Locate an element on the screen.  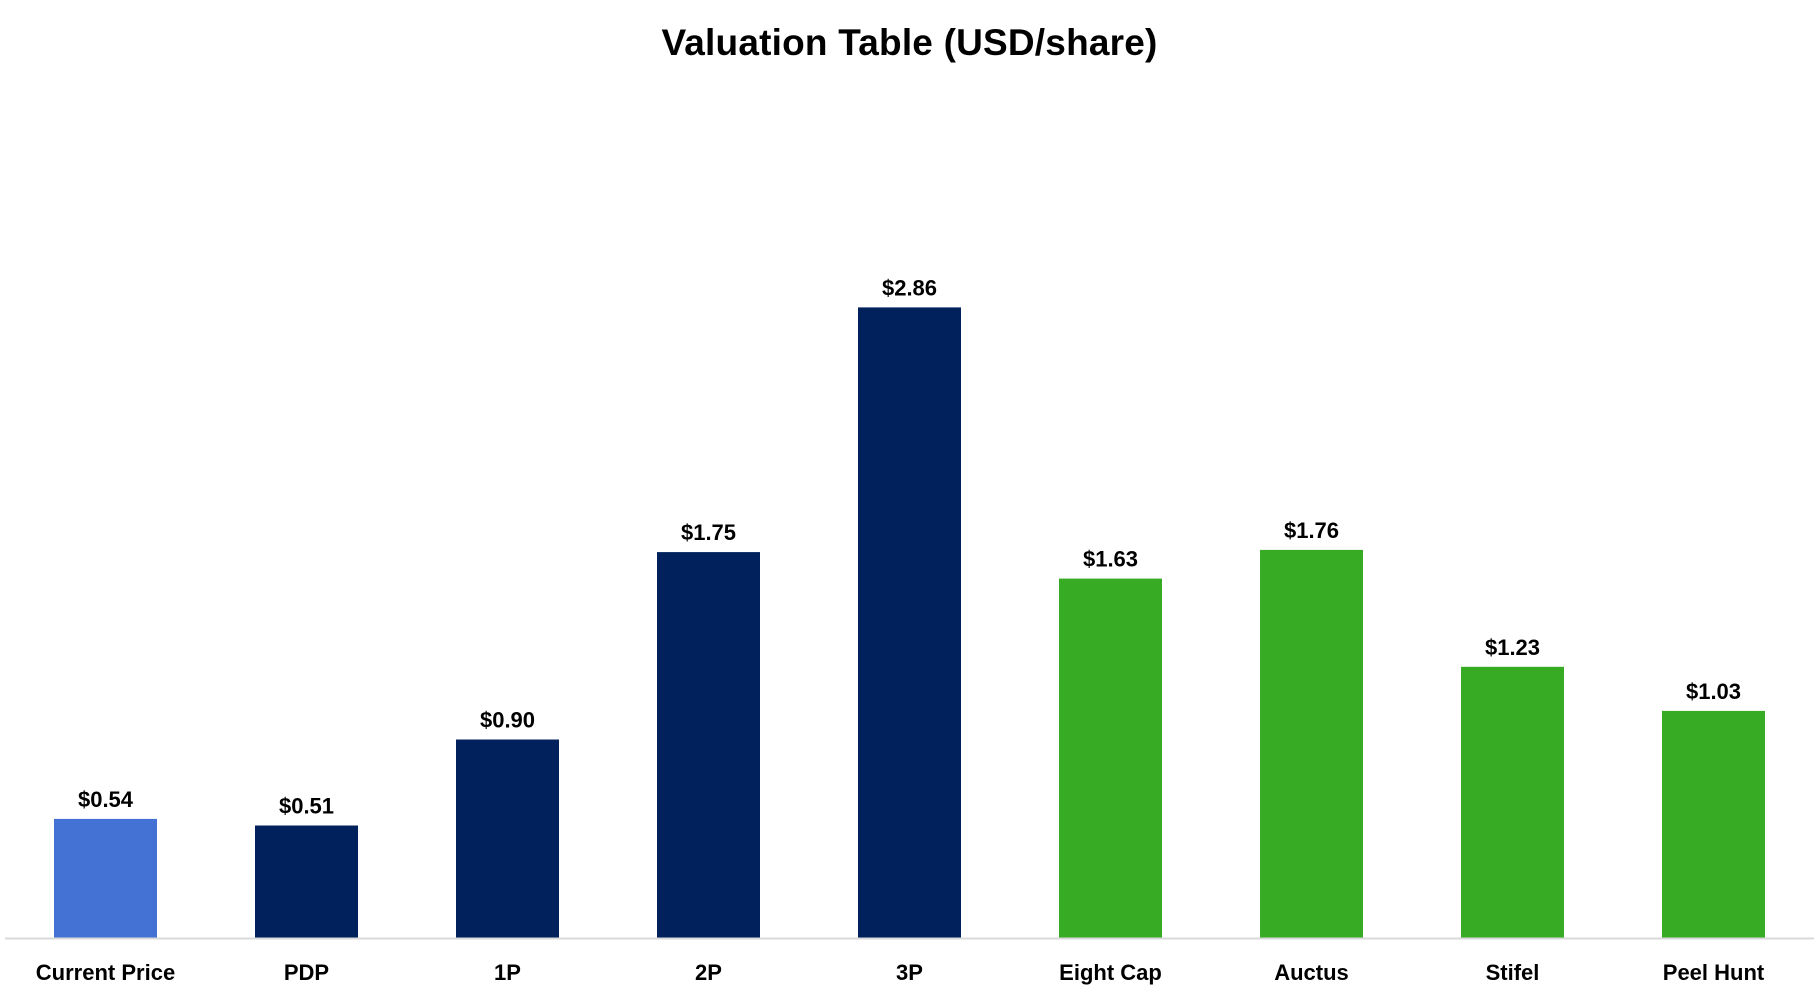
data-label: $1.63 is located at coordinates (1110, 559).